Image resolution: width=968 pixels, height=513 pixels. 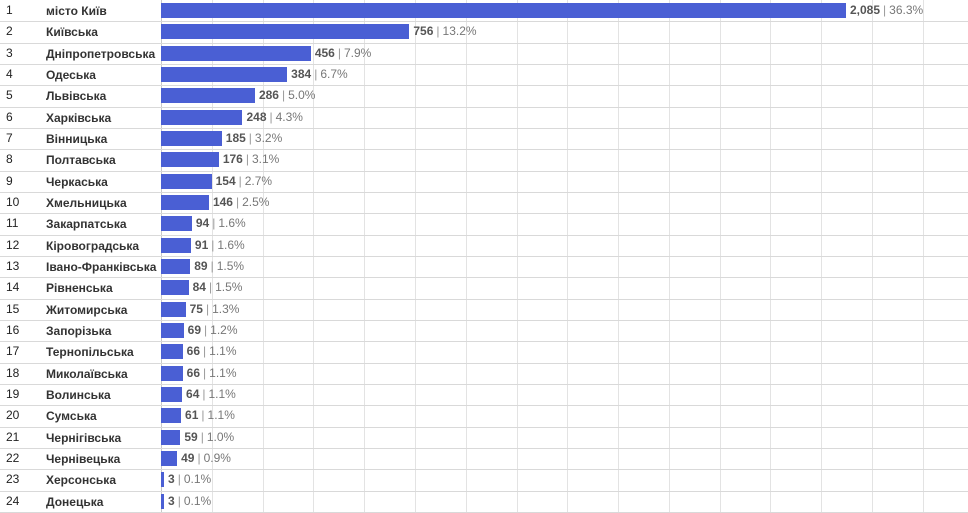 I want to click on region-label: Львівська, so click(x=76, y=96).